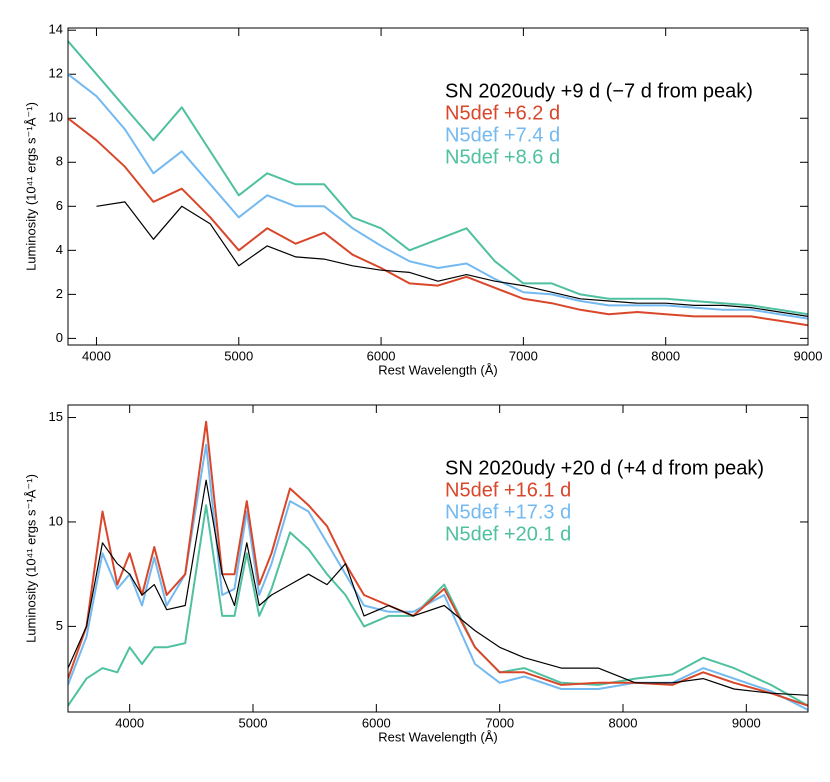 Image resolution: width=830 pixels, height=782 pixels. I want to click on y-tick-label: 2, so click(59, 293).